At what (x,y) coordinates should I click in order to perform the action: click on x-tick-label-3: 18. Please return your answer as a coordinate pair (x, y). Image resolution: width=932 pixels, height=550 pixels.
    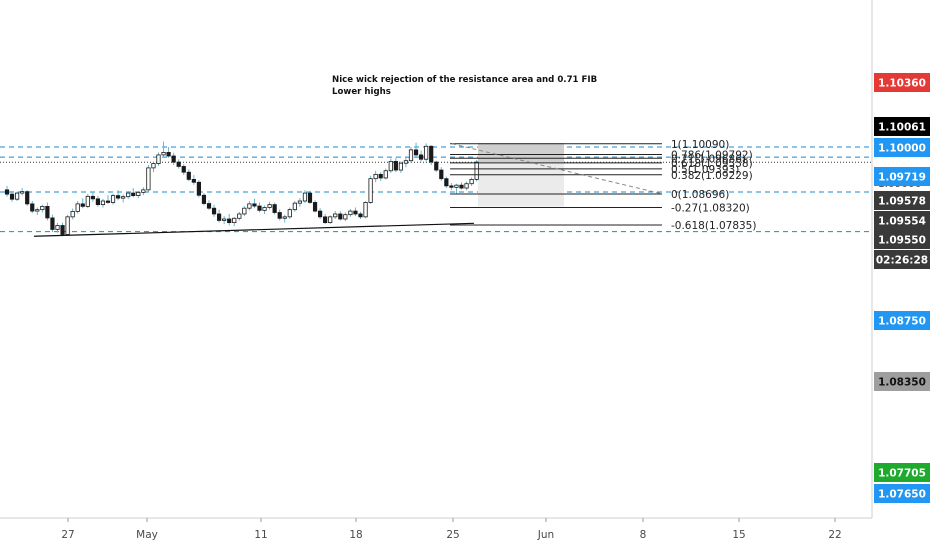
    Looking at the image, I should click on (355, 535).